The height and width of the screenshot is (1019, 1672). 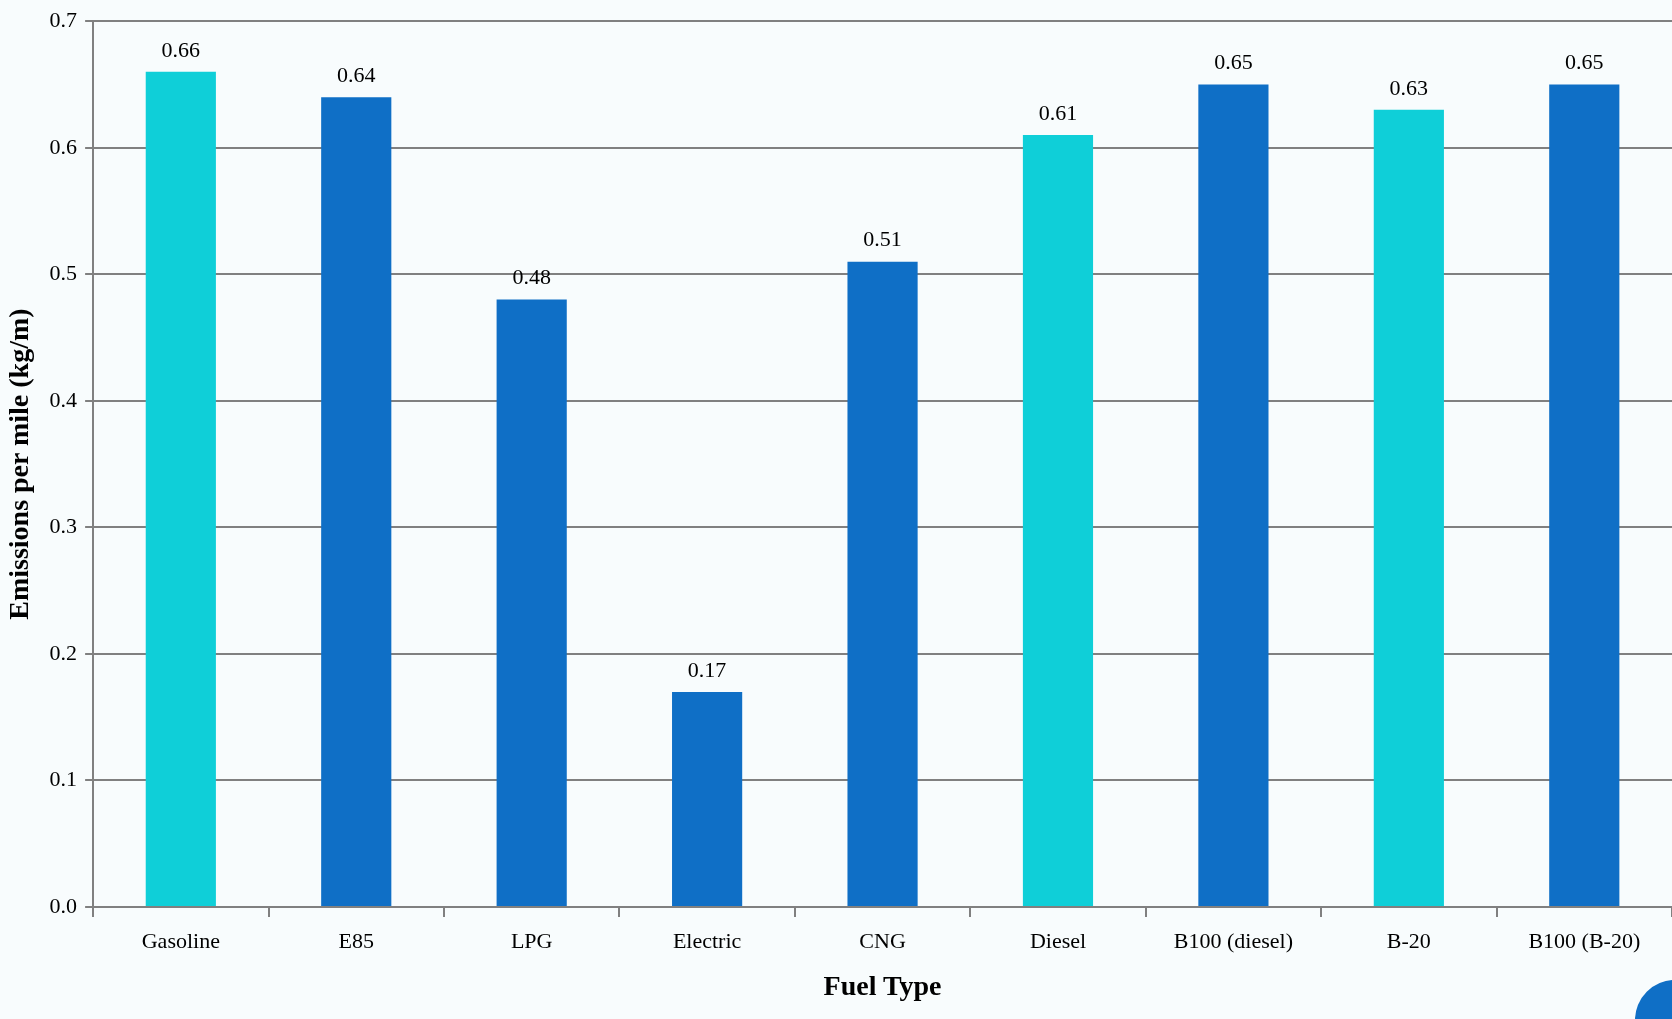 What do you see at coordinates (531, 940) in the screenshot?
I see `x-tick-label: LPG` at bounding box center [531, 940].